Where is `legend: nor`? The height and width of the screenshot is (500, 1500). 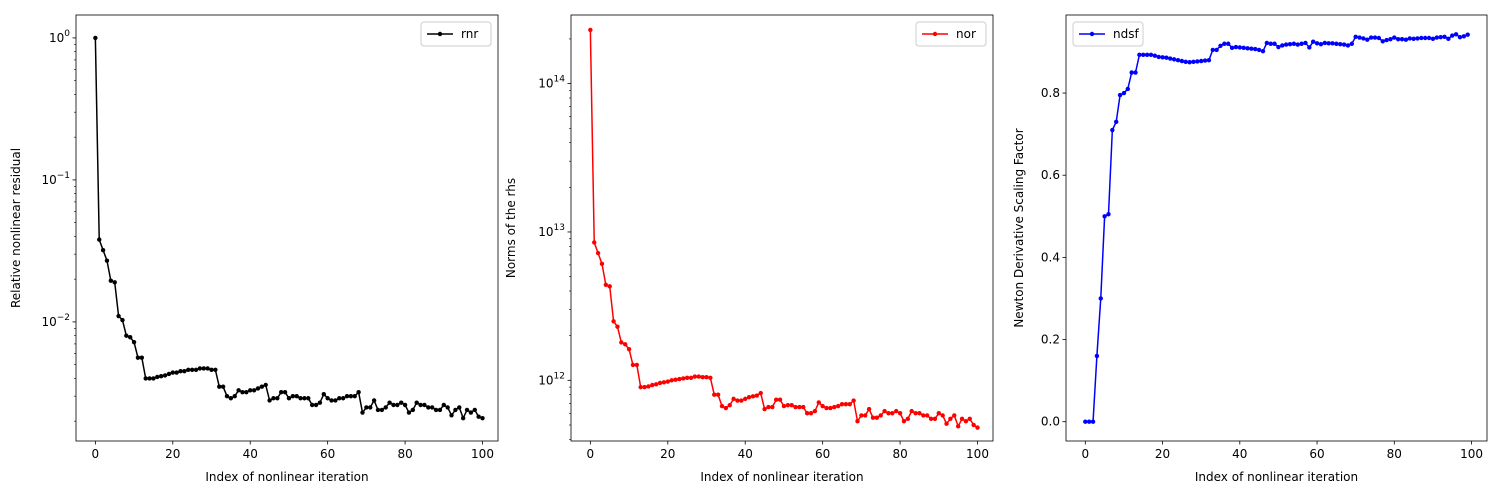
legend: nor is located at coordinates (951, 34).